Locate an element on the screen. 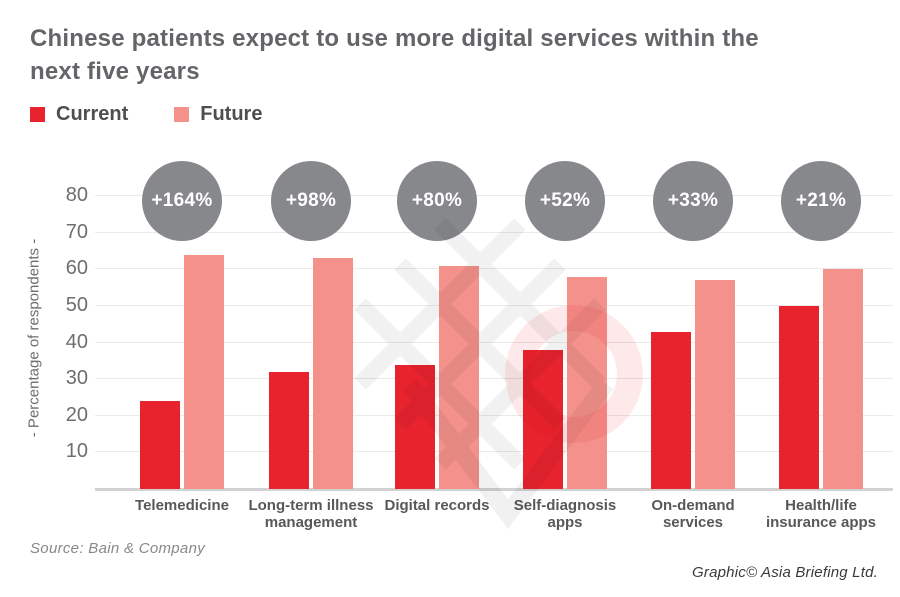 Image resolution: width=900 pixels, height=597 pixels. x-axis-label-1: Long-term illness management is located at coordinates (311, 514).